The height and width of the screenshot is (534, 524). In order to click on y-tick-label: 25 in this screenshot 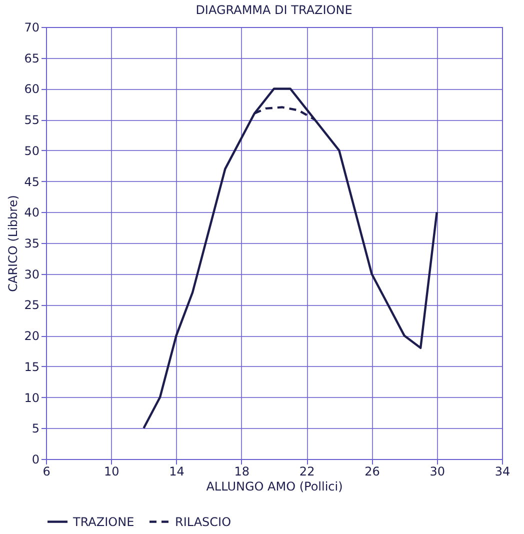, I will do `click(32, 305)`.